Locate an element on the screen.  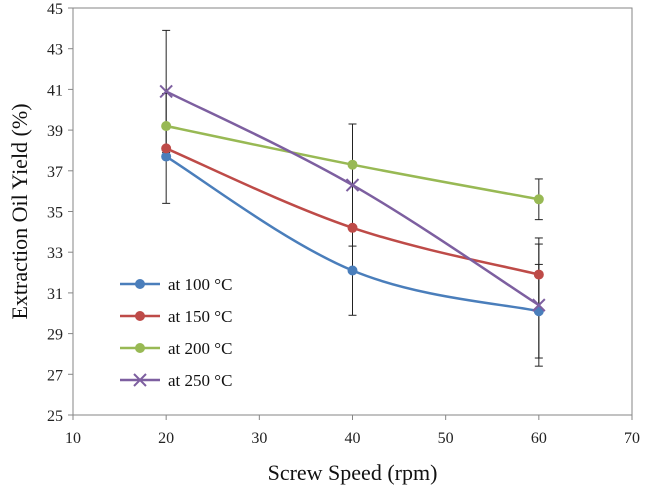
y-tick-label: 39 is located at coordinates (55, 131).